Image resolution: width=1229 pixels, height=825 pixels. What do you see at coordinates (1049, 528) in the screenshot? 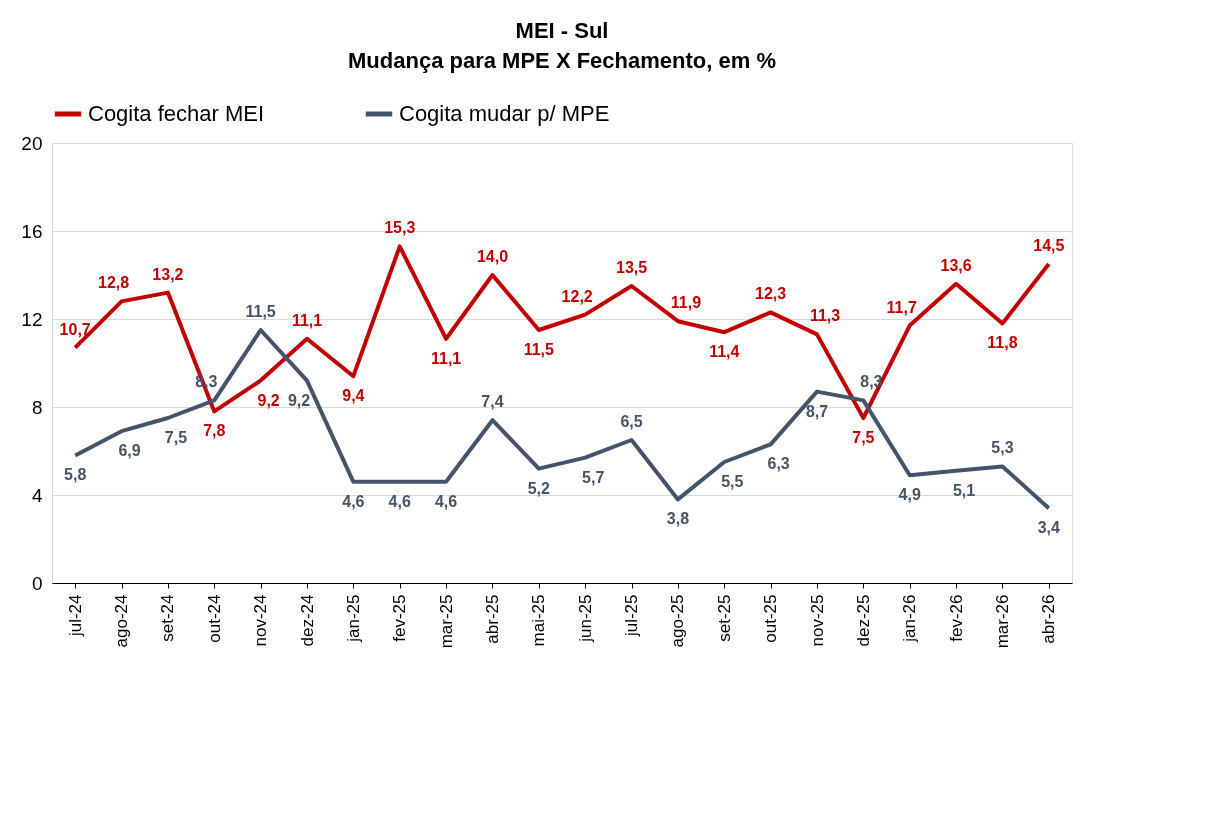
I see `data-label: 3,4` at bounding box center [1049, 528].